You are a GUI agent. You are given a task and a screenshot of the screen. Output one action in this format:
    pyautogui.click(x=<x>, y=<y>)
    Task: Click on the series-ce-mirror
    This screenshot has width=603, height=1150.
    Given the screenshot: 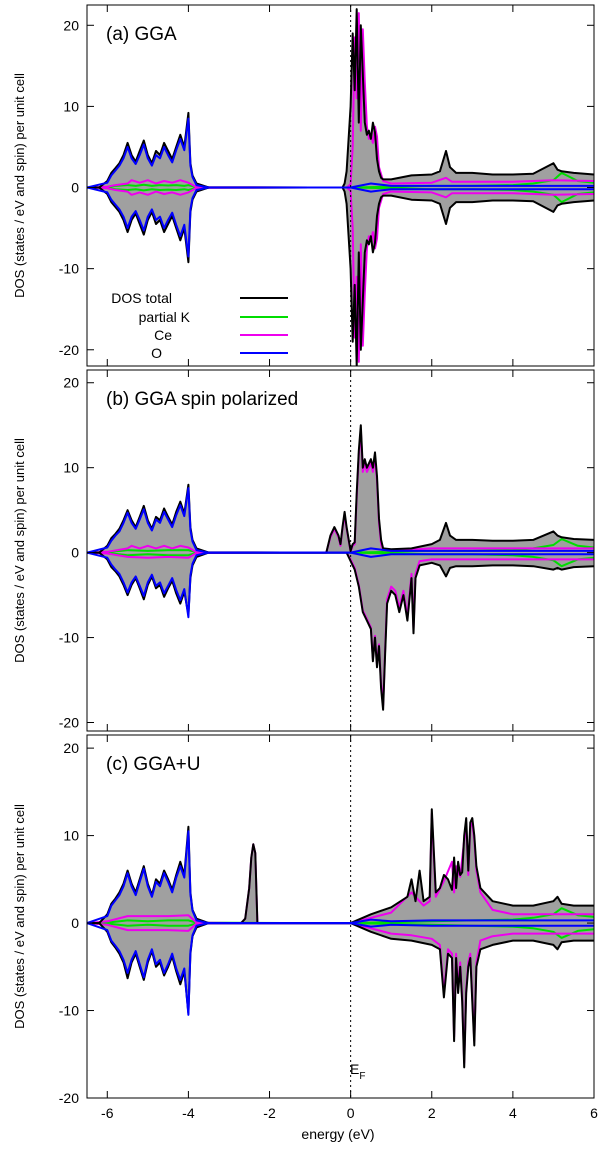 What is the action you would take?
    pyautogui.click(x=340, y=274)
    